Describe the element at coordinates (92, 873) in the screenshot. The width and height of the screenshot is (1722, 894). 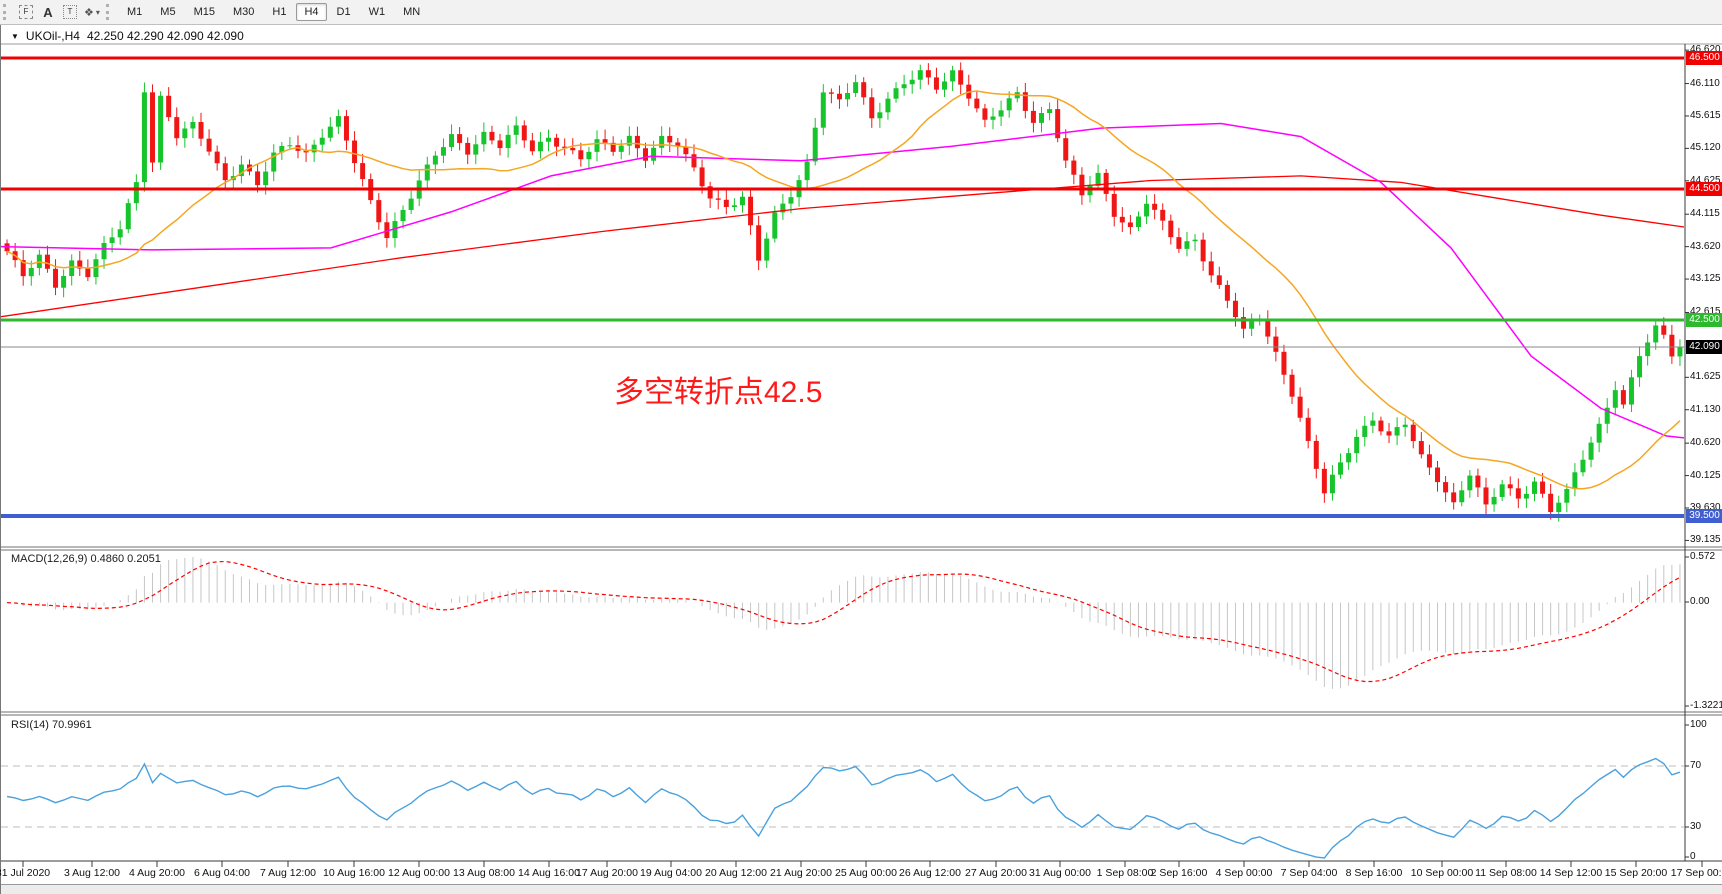
I see `date-label-3-Aug-12-00: 3 Aug 12:00` at that location.